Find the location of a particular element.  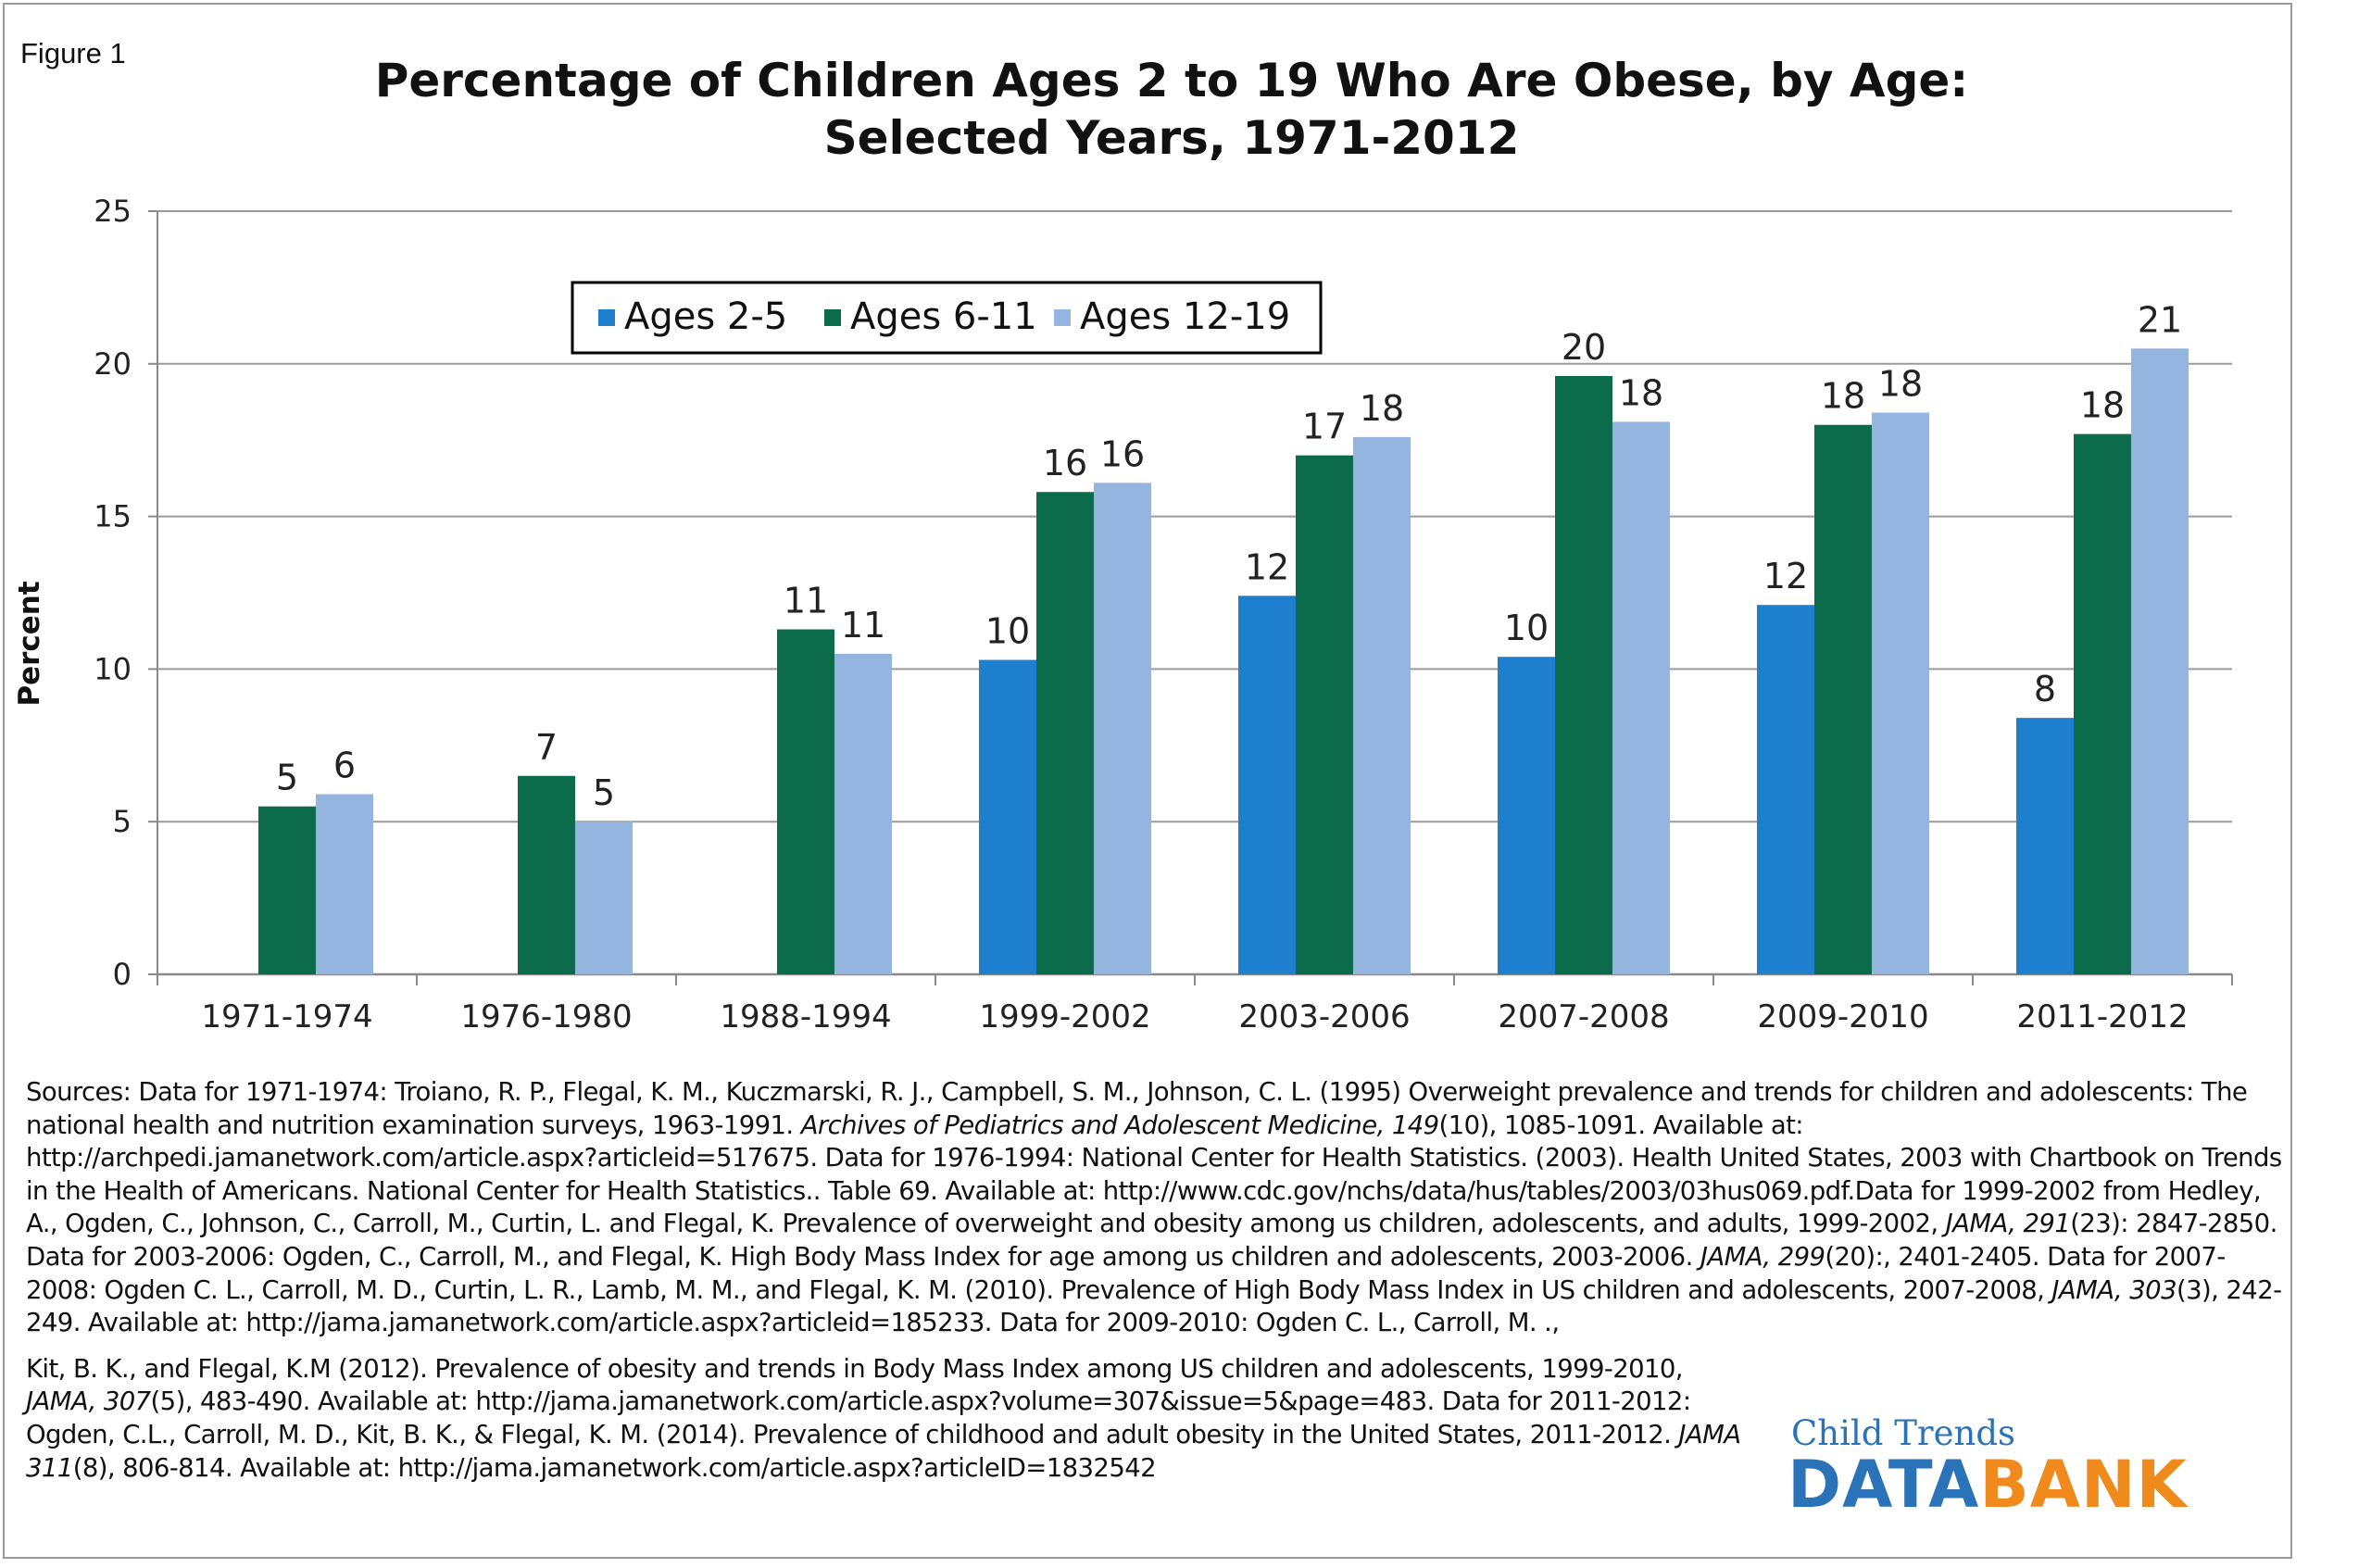

y-tick-label: 25 is located at coordinates (113, 212).